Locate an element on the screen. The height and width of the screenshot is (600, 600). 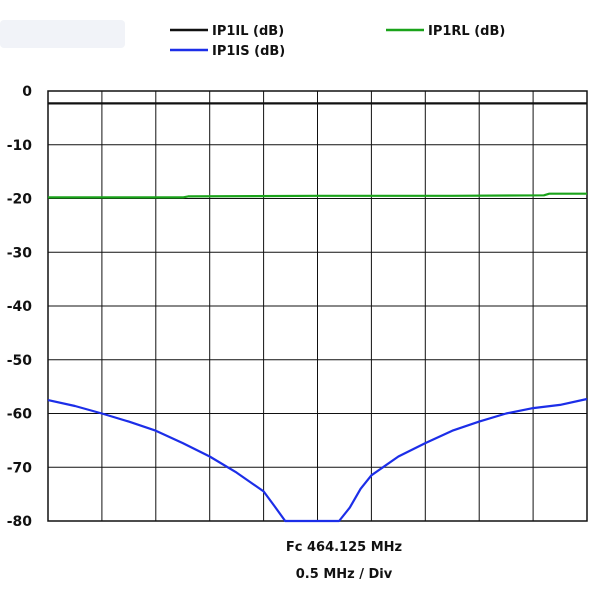
y-tick-label: 0 is located at coordinates (27, 92).